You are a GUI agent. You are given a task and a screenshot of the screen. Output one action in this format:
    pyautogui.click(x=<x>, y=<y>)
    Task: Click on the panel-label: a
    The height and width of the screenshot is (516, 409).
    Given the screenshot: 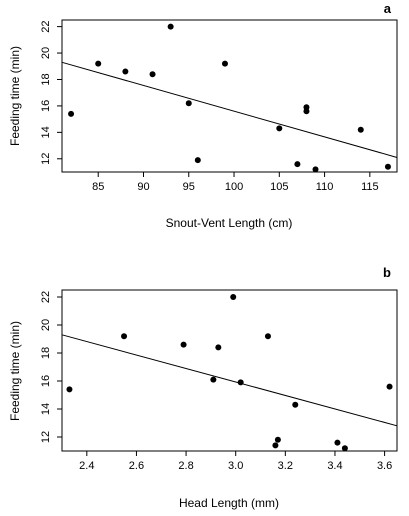 What is the action you would take?
    pyautogui.click(x=388, y=8)
    